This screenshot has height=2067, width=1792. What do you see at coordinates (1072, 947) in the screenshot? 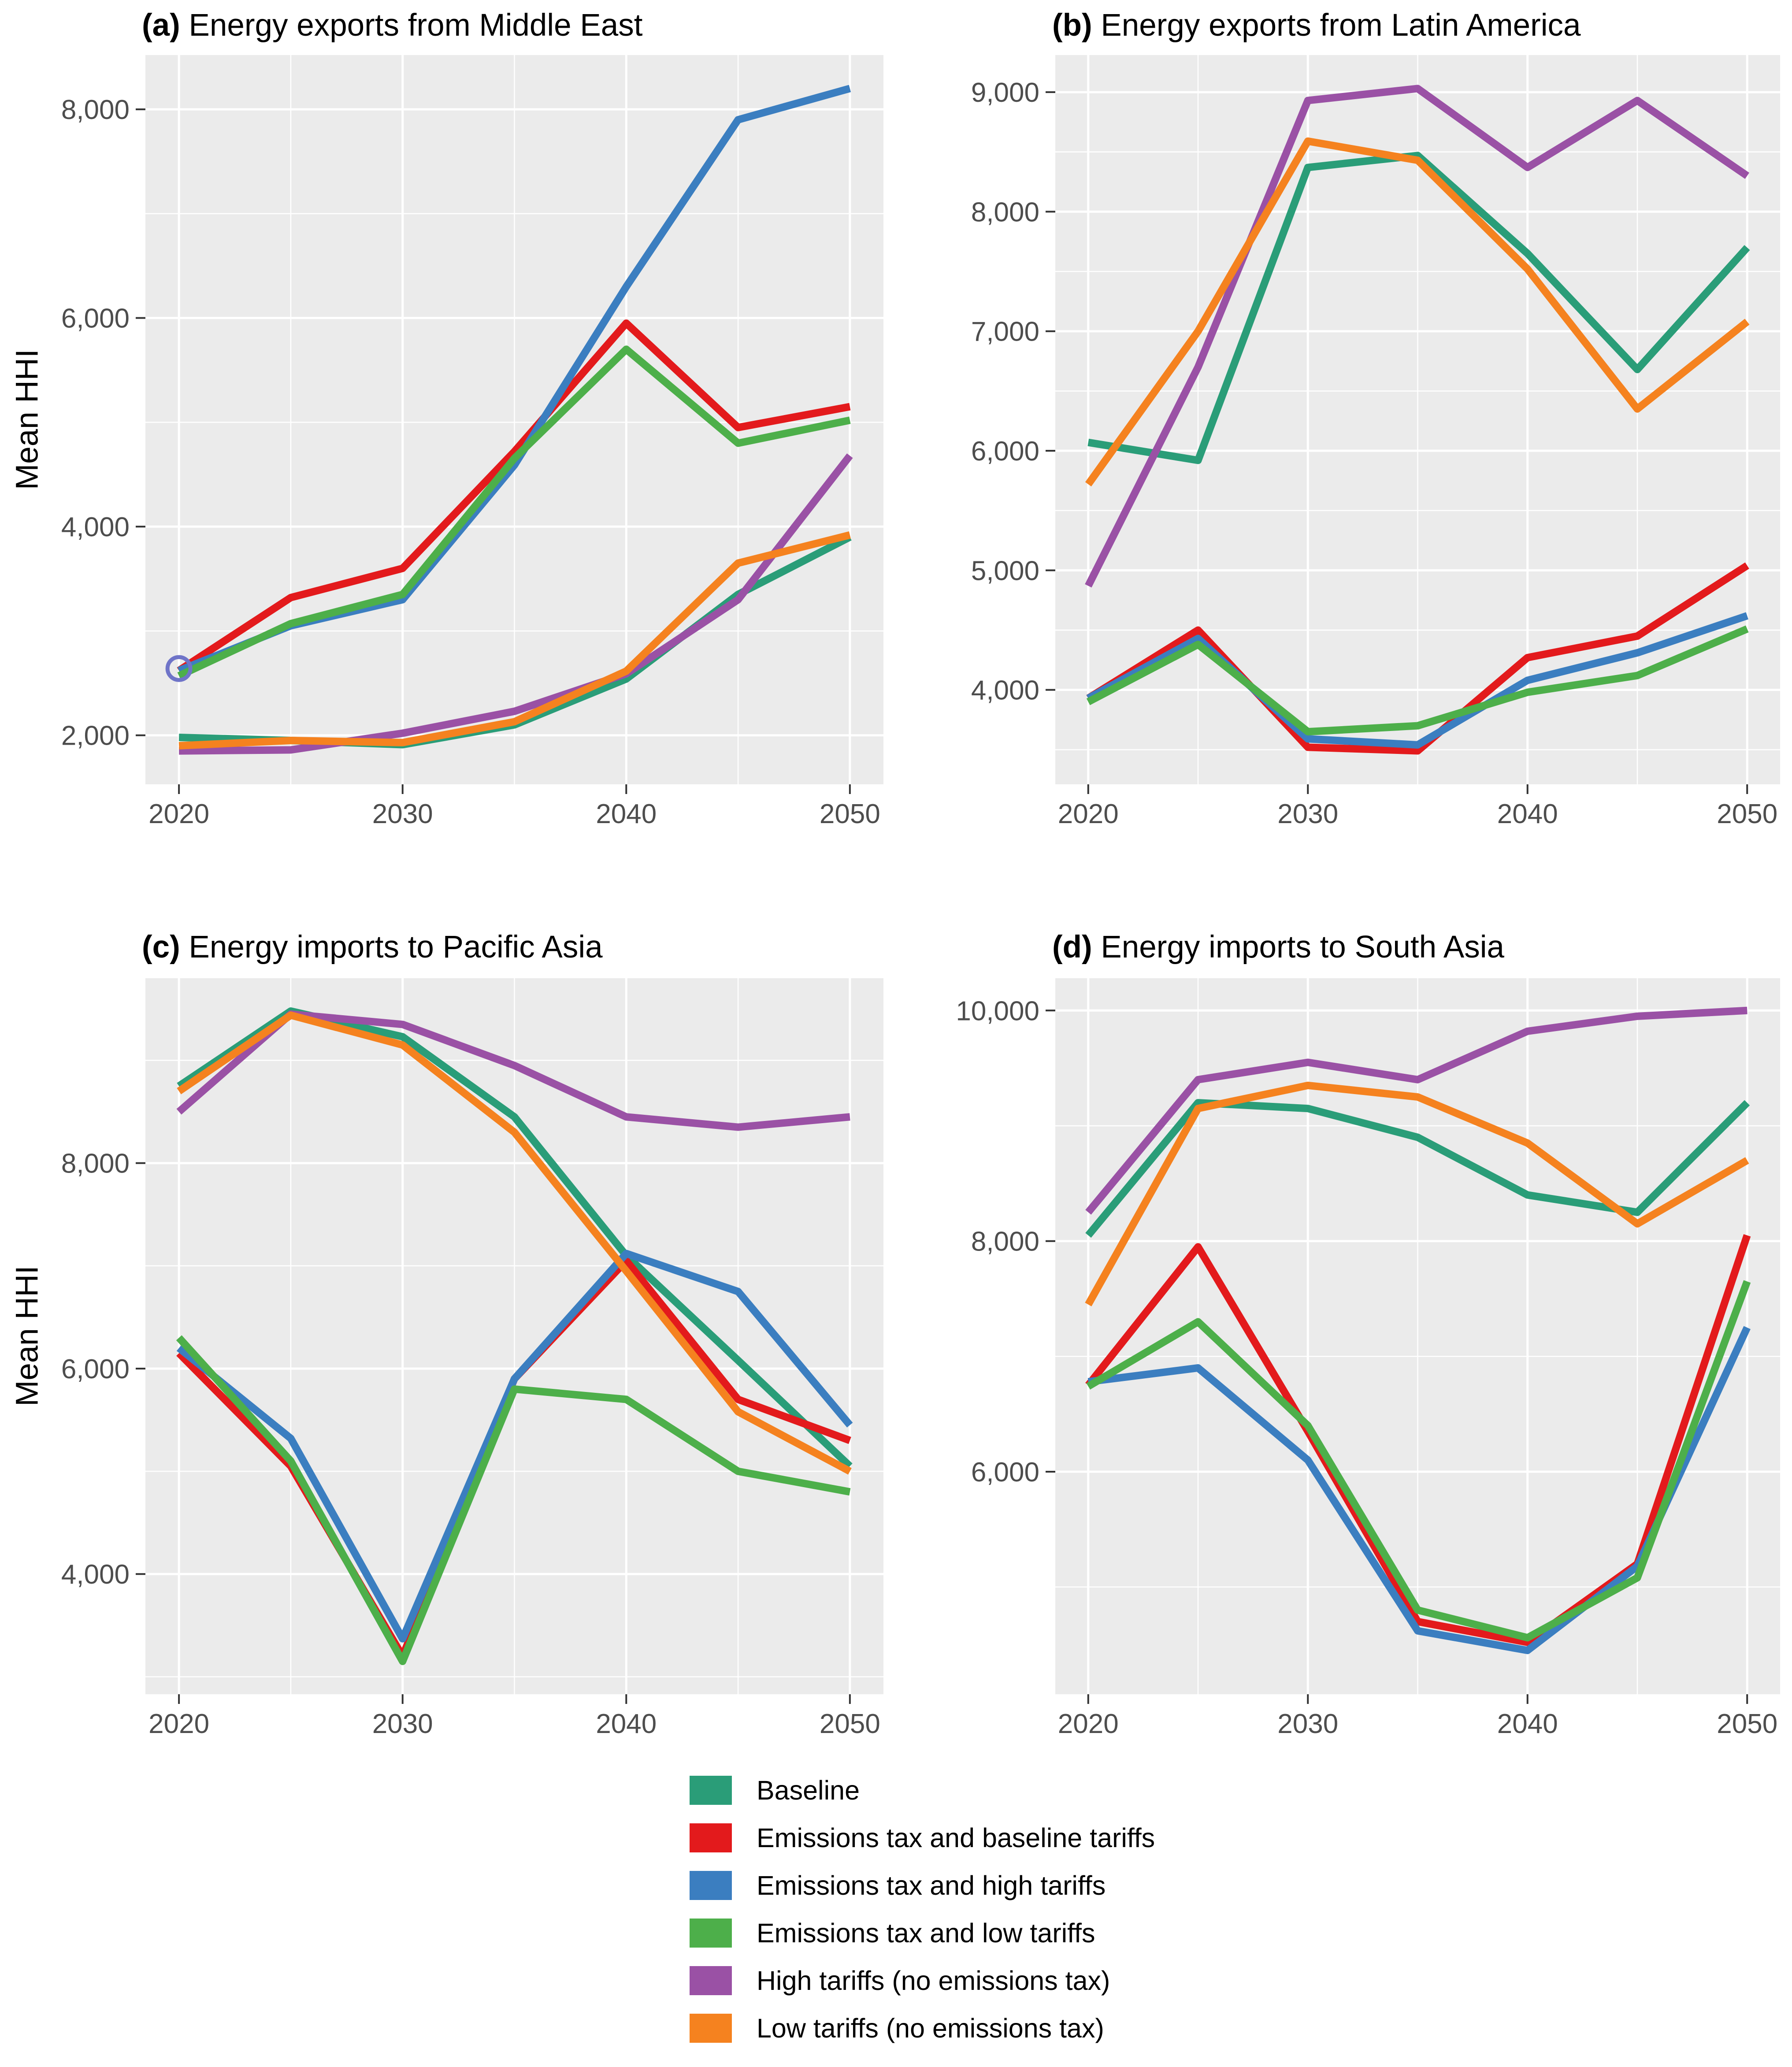
I see `panel-d-title-prefix: (d)` at bounding box center [1072, 947].